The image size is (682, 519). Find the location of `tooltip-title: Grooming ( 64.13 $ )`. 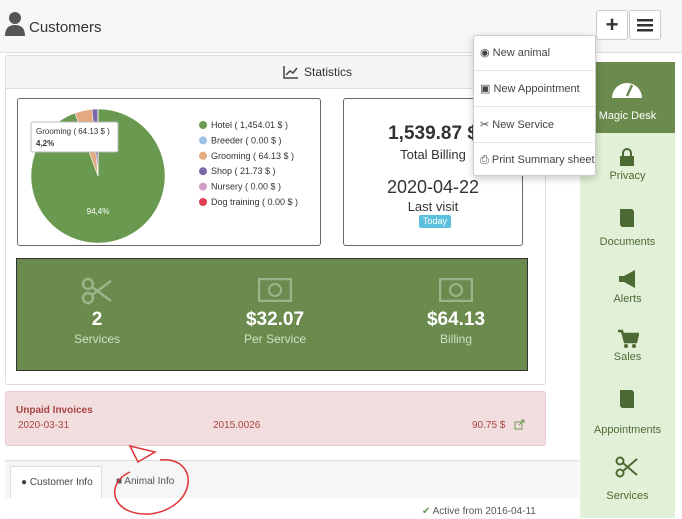

tooltip-title: Grooming ( 64.13 $ ) is located at coordinates (73, 131).